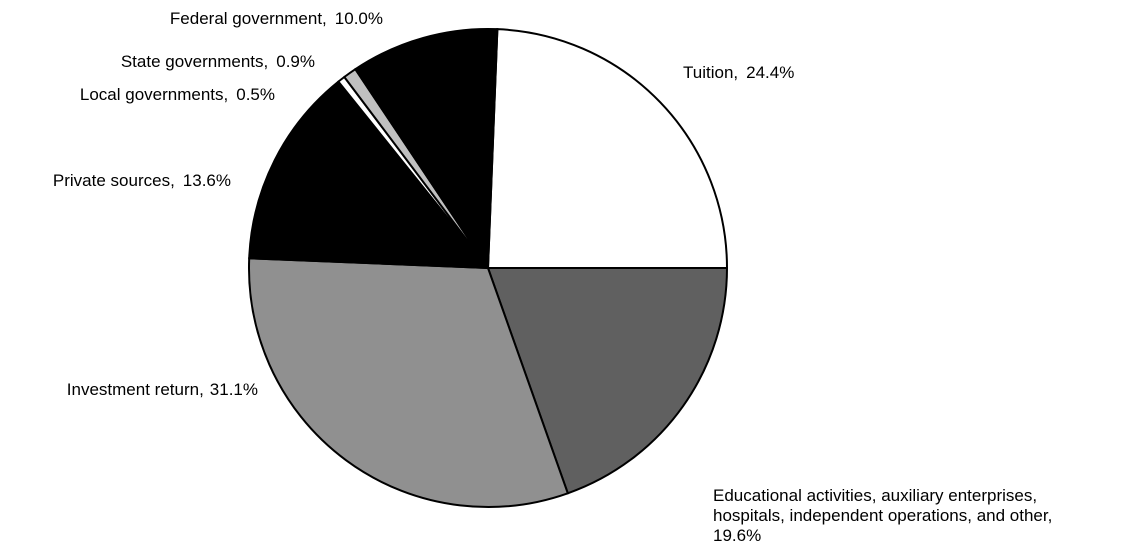 The width and height of the screenshot is (1144, 553). Describe the element at coordinates (426, 150) in the screenshot. I see `pie-slice-federal-government` at that location.